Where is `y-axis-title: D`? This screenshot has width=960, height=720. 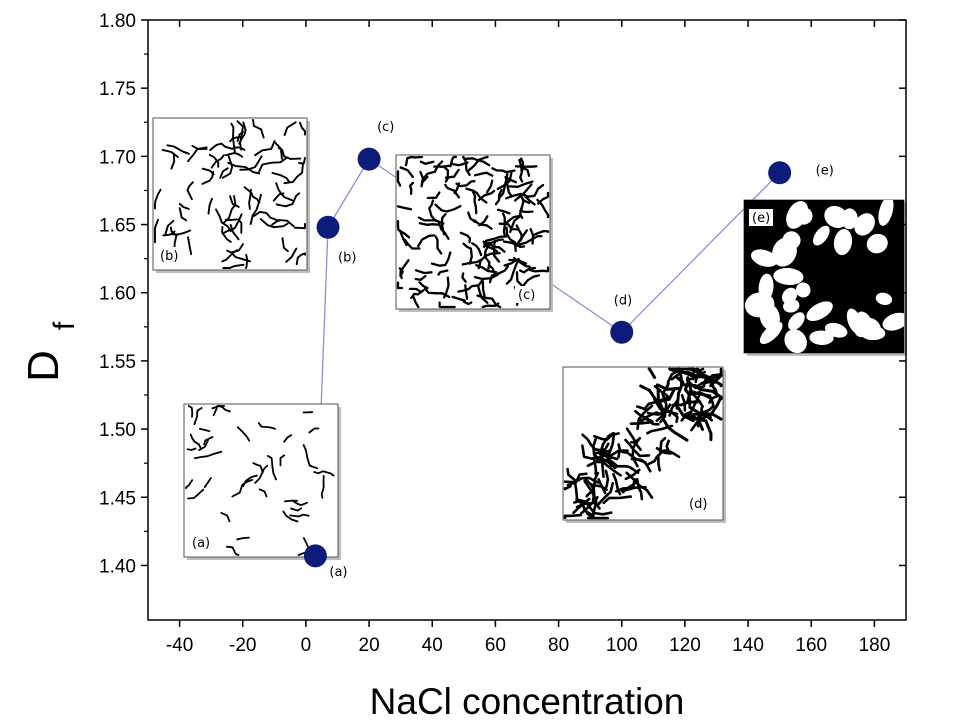
y-axis-title: D is located at coordinates (43, 366).